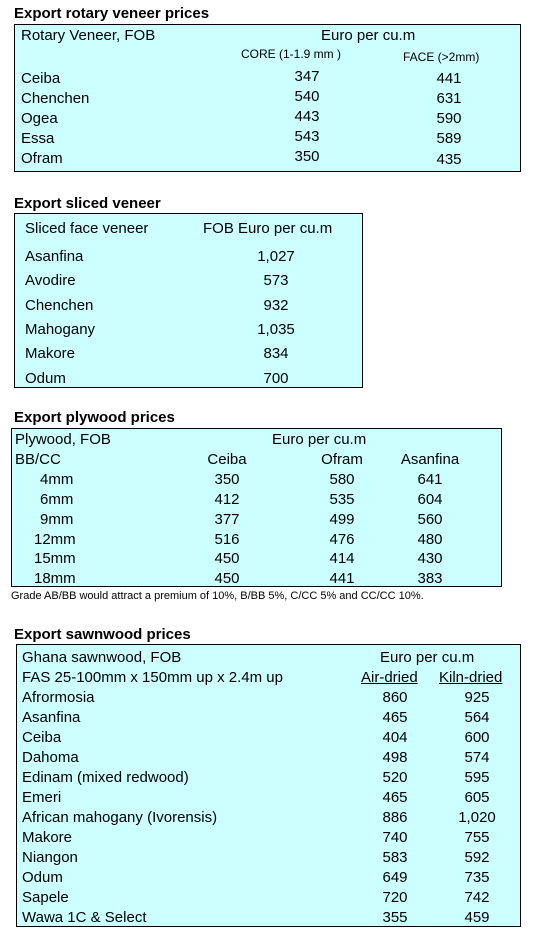 This screenshot has height=938, width=539. What do you see at coordinates (395, 817) in the screenshot?
I see `sawnwood-row-air: 886` at bounding box center [395, 817].